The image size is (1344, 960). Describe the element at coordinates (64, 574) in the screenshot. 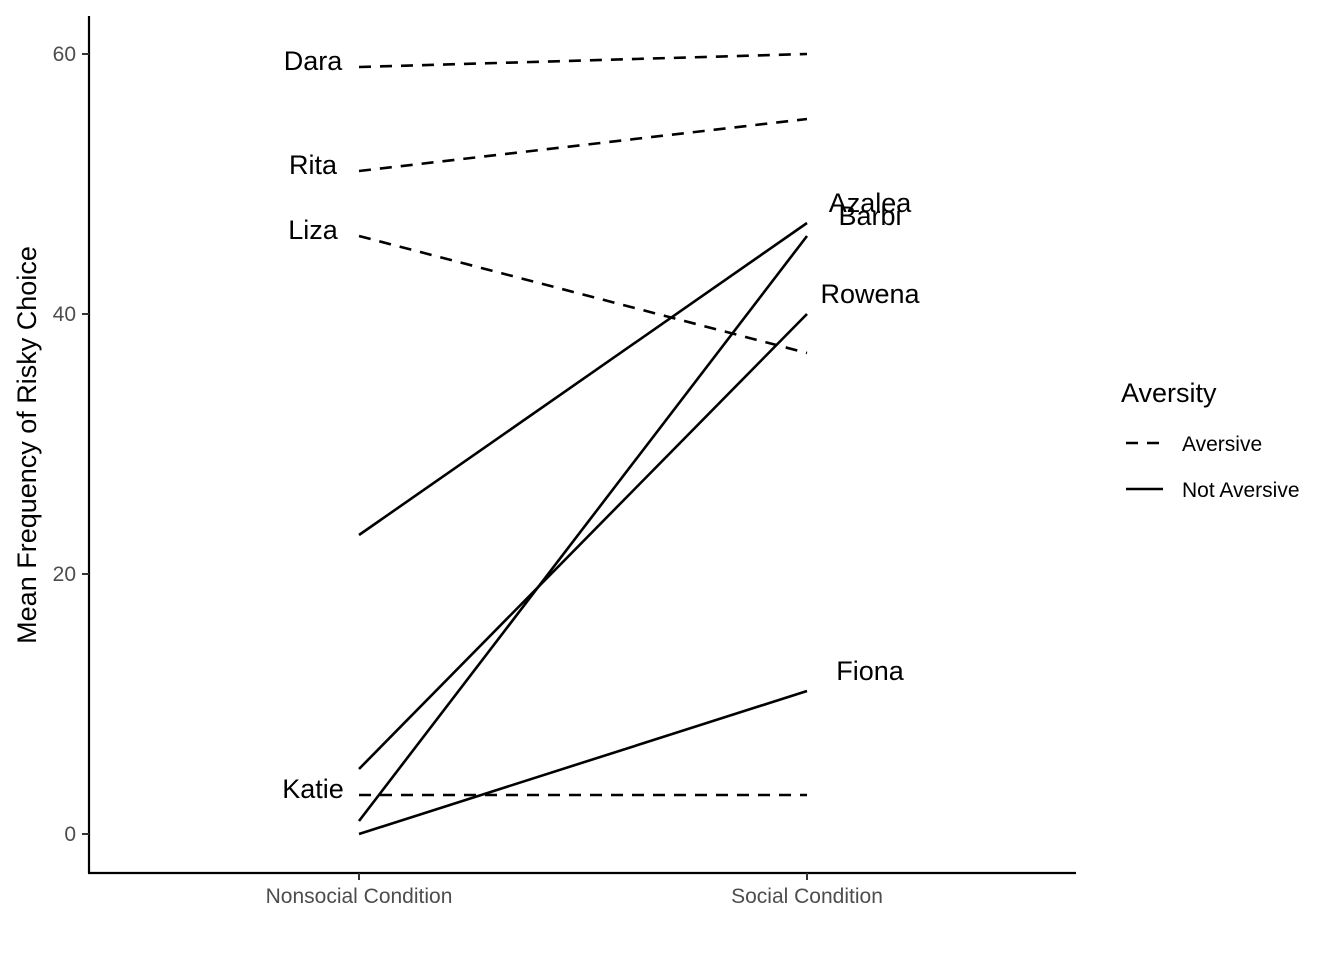

I see `y-tick-label: 20` at that location.